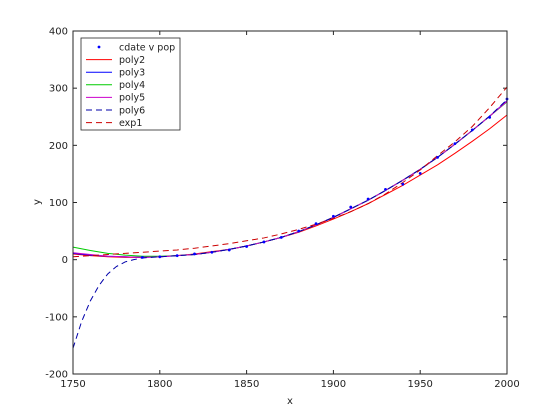 The width and height of the screenshot is (560, 420). What do you see at coordinates (147, 47) in the screenshot?
I see `legend-label: cdate v pop` at bounding box center [147, 47].